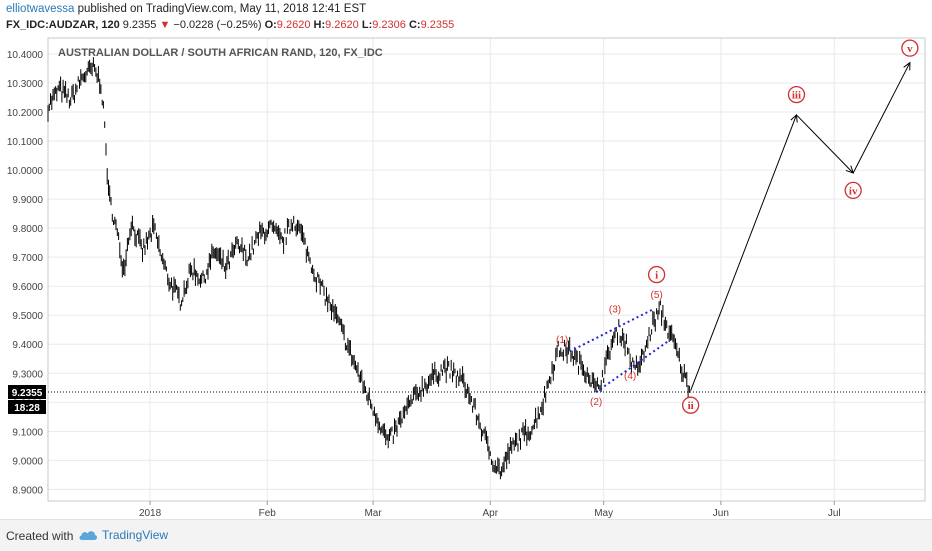 The image size is (932, 551). Describe the element at coordinates (27, 287) in the screenshot. I see `y-tick-label: 9.6000` at that location.